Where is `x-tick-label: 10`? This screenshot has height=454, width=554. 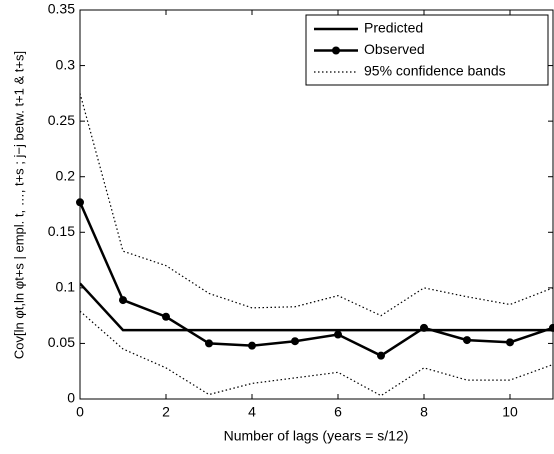
x-tick-label: 10 is located at coordinates (510, 412).